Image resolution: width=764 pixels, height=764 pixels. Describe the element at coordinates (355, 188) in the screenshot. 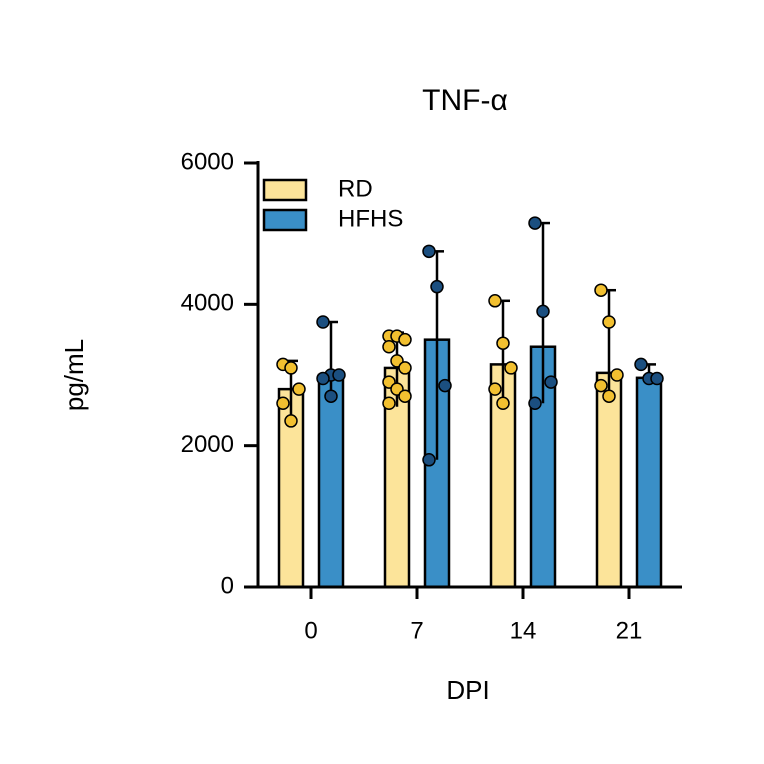

I see `legend-label: RD` at that location.